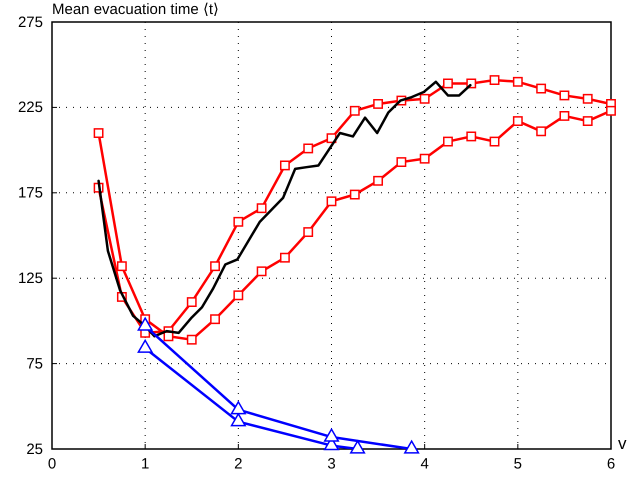  Describe the element at coordinates (30, 193) in the screenshot. I see `y-tick-label: 175` at that location.